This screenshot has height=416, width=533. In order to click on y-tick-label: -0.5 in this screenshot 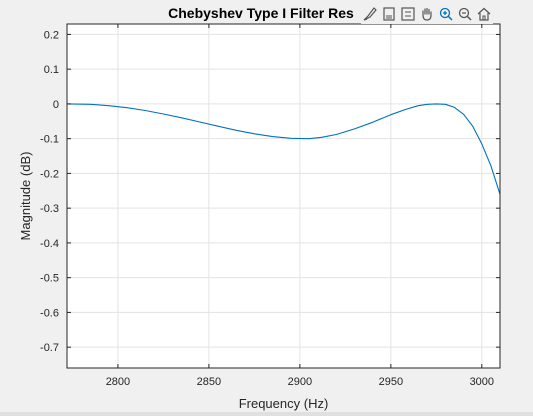, I will do `click(49, 279)`.